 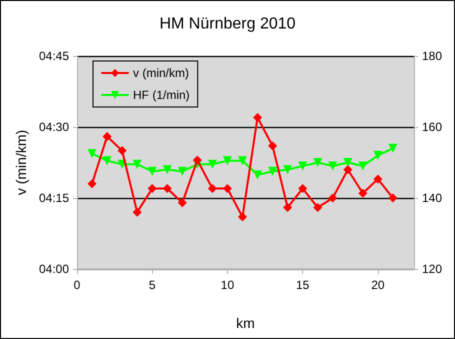 What do you see at coordinates (54, 127) in the screenshot?
I see `y-tick-label: 04:30` at bounding box center [54, 127].